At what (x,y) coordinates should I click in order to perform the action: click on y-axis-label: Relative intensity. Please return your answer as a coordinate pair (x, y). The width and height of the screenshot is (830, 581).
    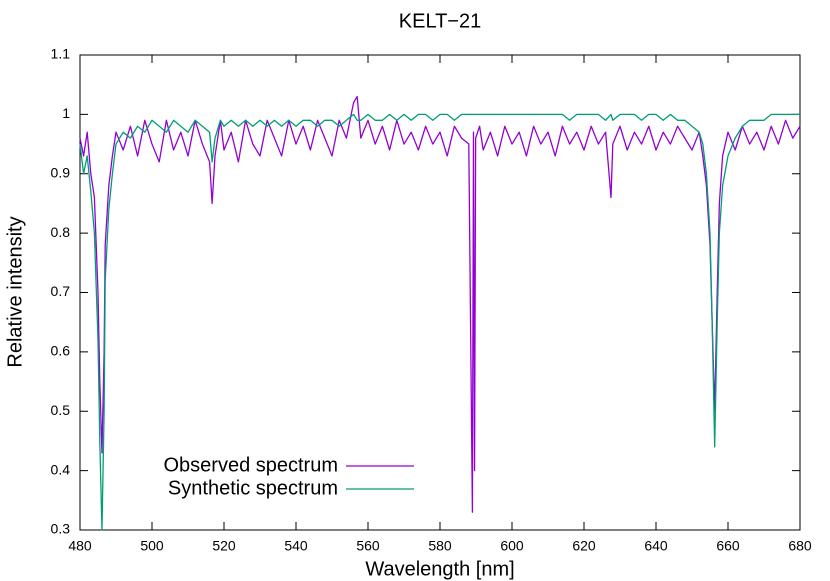
    Looking at the image, I should click on (15, 291).